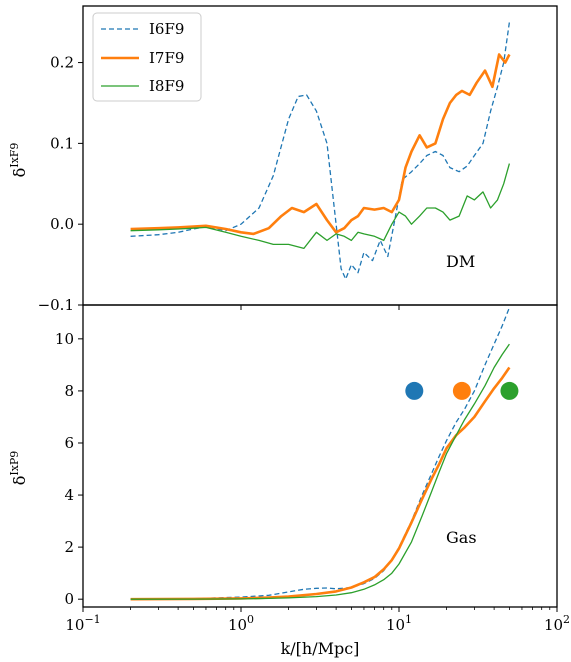 The height and width of the screenshot is (662, 571). What do you see at coordinates (69, 469) in the screenshot?
I see `bottom-y-ticks: 0 2 4 6 8 10` at bounding box center [69, 469].